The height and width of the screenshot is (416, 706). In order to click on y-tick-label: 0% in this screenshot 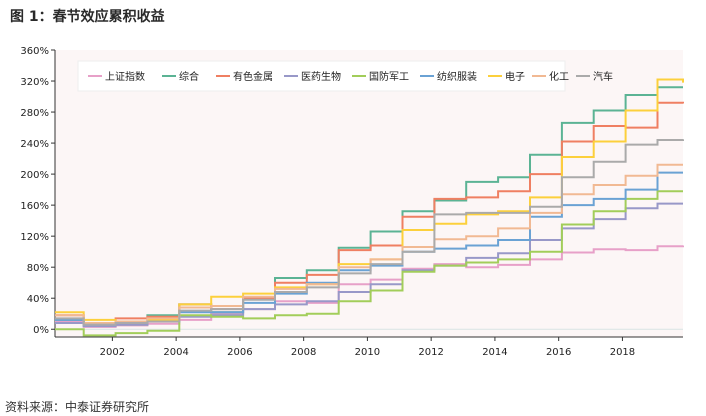, I will do `click(41, 330)`.